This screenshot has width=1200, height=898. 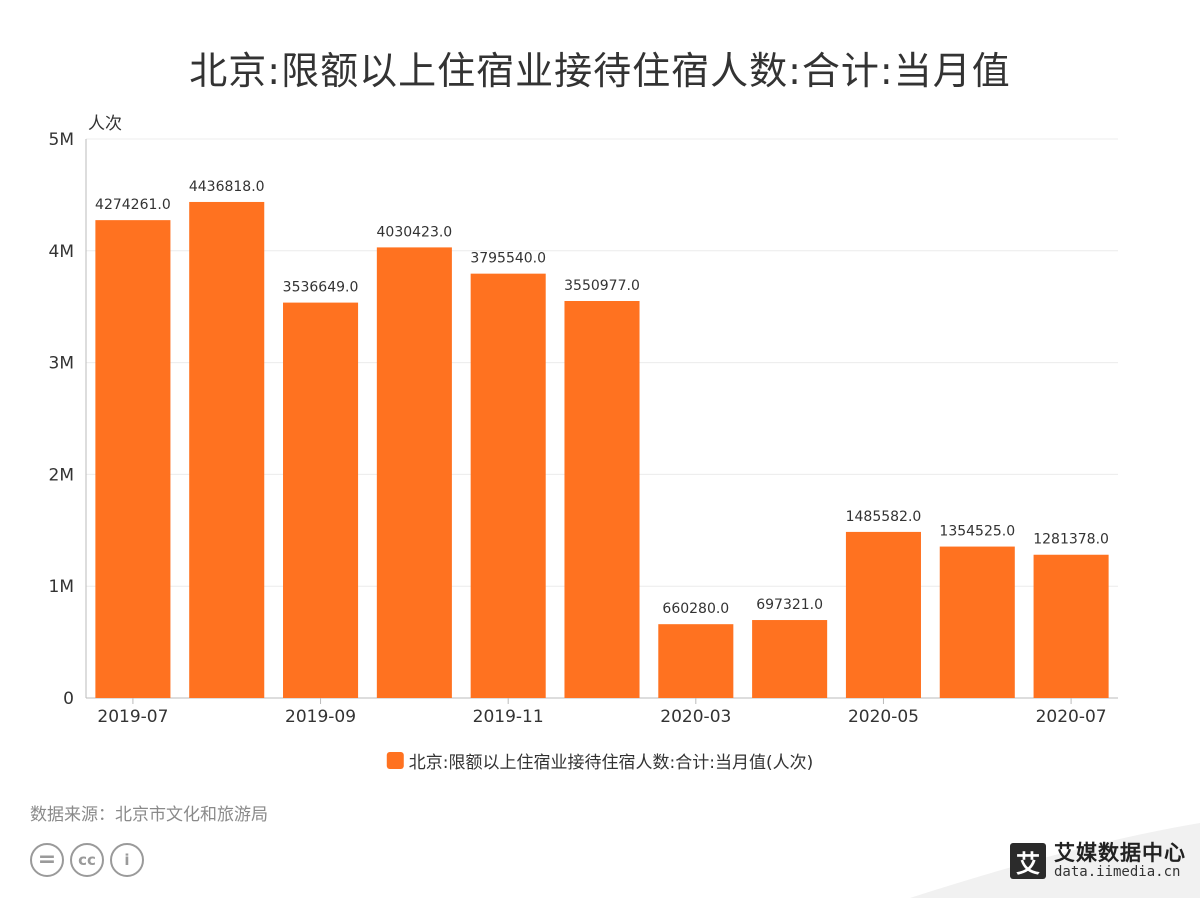 What do you see at coordinates (1028, 861) in the screenshot?
I see `iimedia-logo-icon: 艾` at bounding box center [1028, 861].